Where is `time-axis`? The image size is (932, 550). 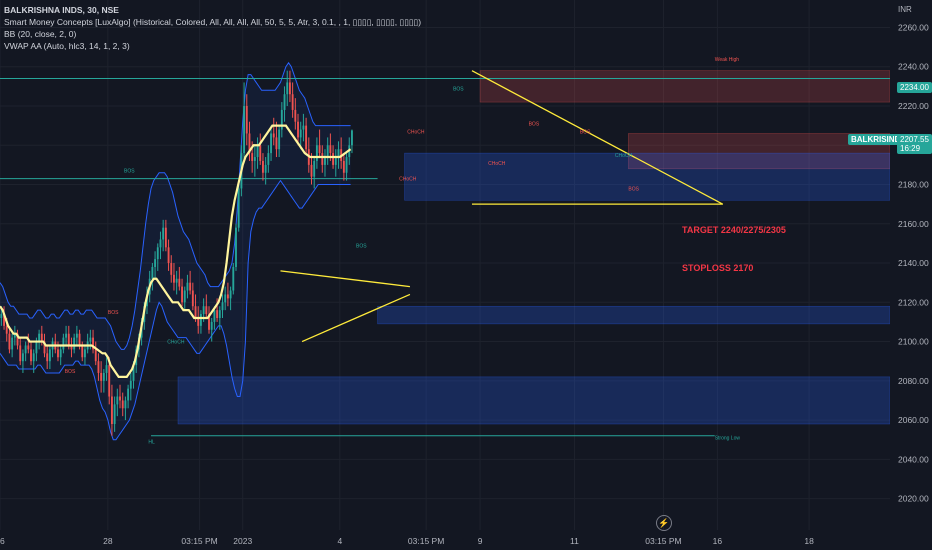
time-axis is located at coordinates (466, 540).